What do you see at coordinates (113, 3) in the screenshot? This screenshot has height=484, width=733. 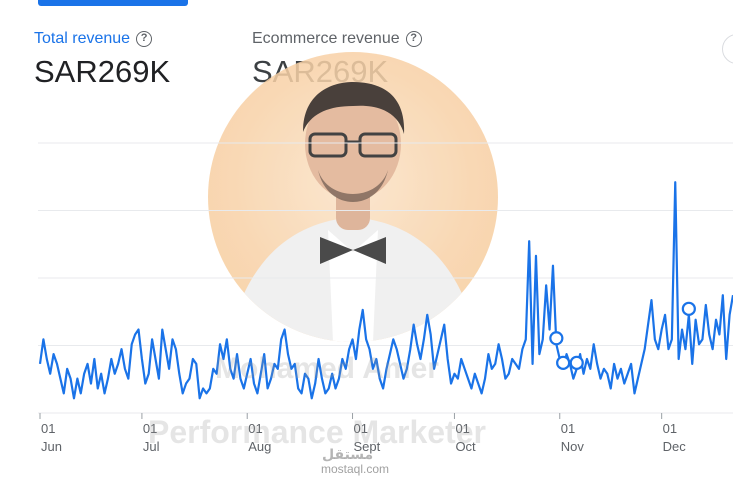 I see `active-tab-indicator` at bounding box center [113, 3].